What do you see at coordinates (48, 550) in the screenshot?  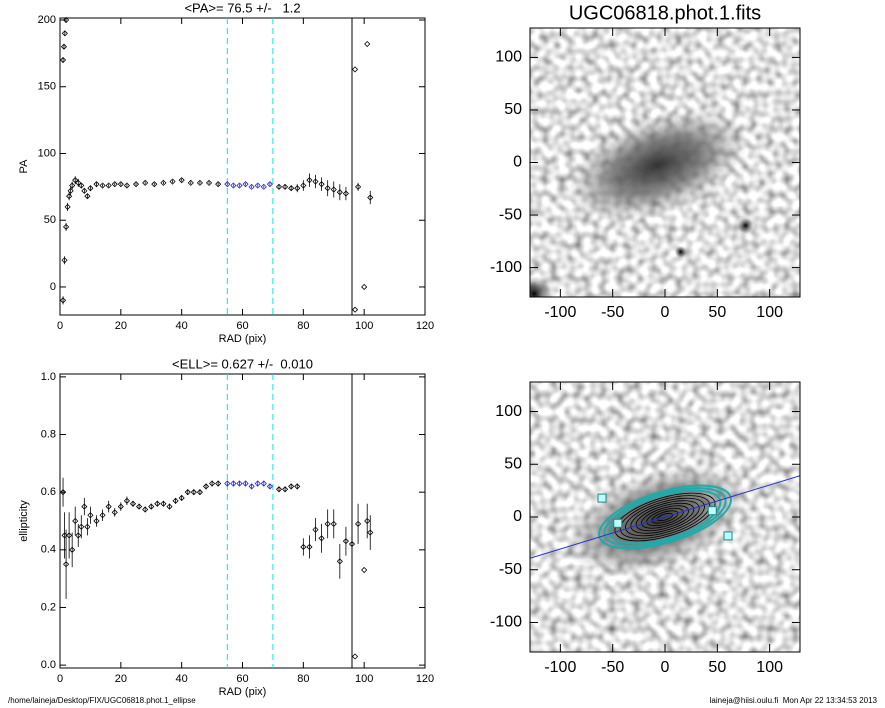 I see `y-tick-label: 0.4` at bounding box center [48, 550].